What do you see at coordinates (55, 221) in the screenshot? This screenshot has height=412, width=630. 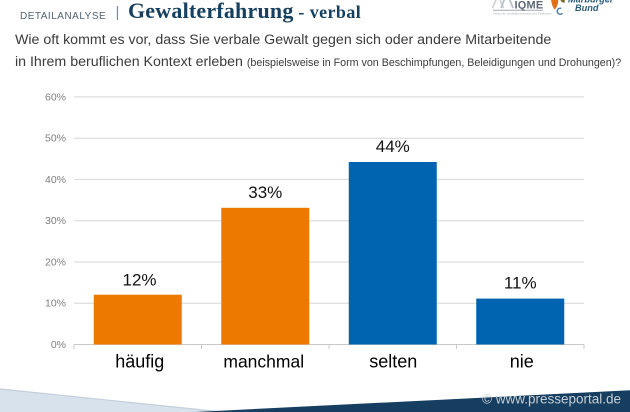 I see `svg-text: 30%` at bounding box center [55, 221].